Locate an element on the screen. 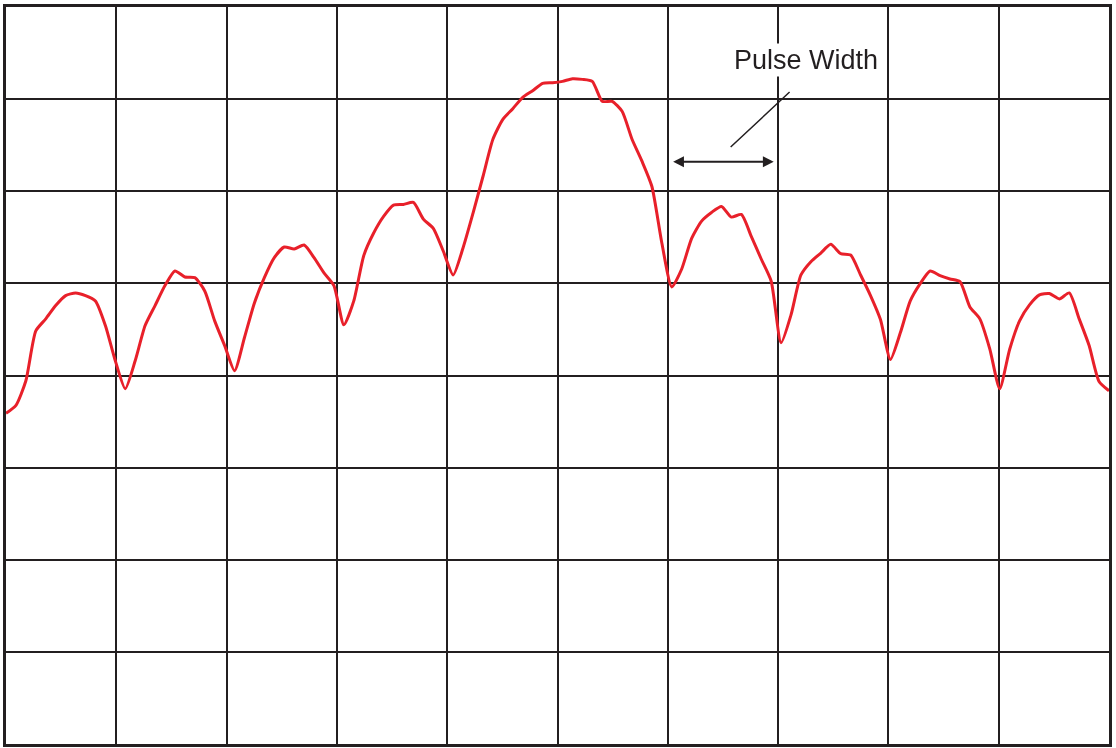 Image resolution: width=1116 pixels, height=748 pixels. text: Pulse Width is located at coordinates (806, 60).